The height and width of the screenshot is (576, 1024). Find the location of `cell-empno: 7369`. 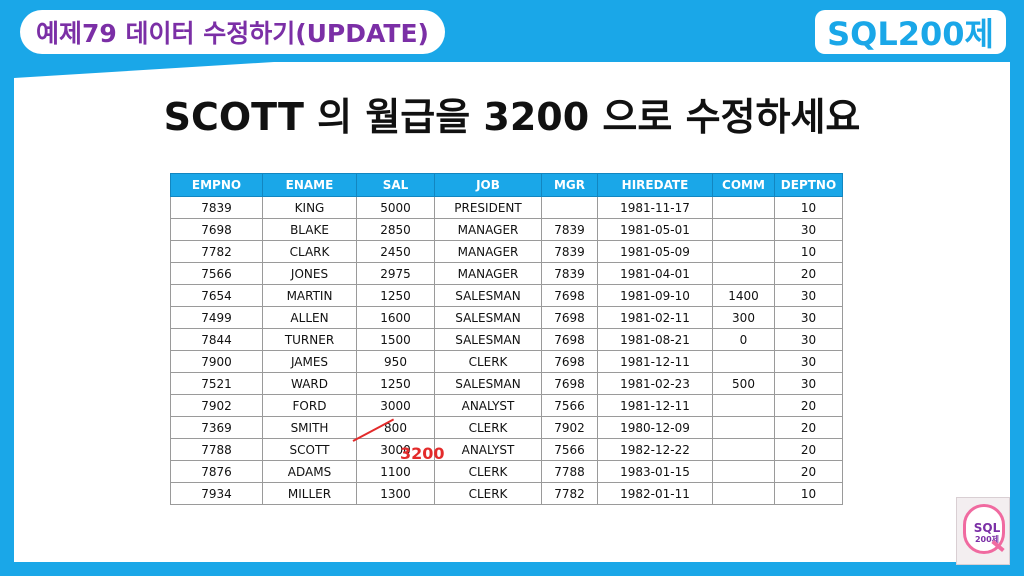

cell-empno: 7369 is located at coordinates (216, 427).